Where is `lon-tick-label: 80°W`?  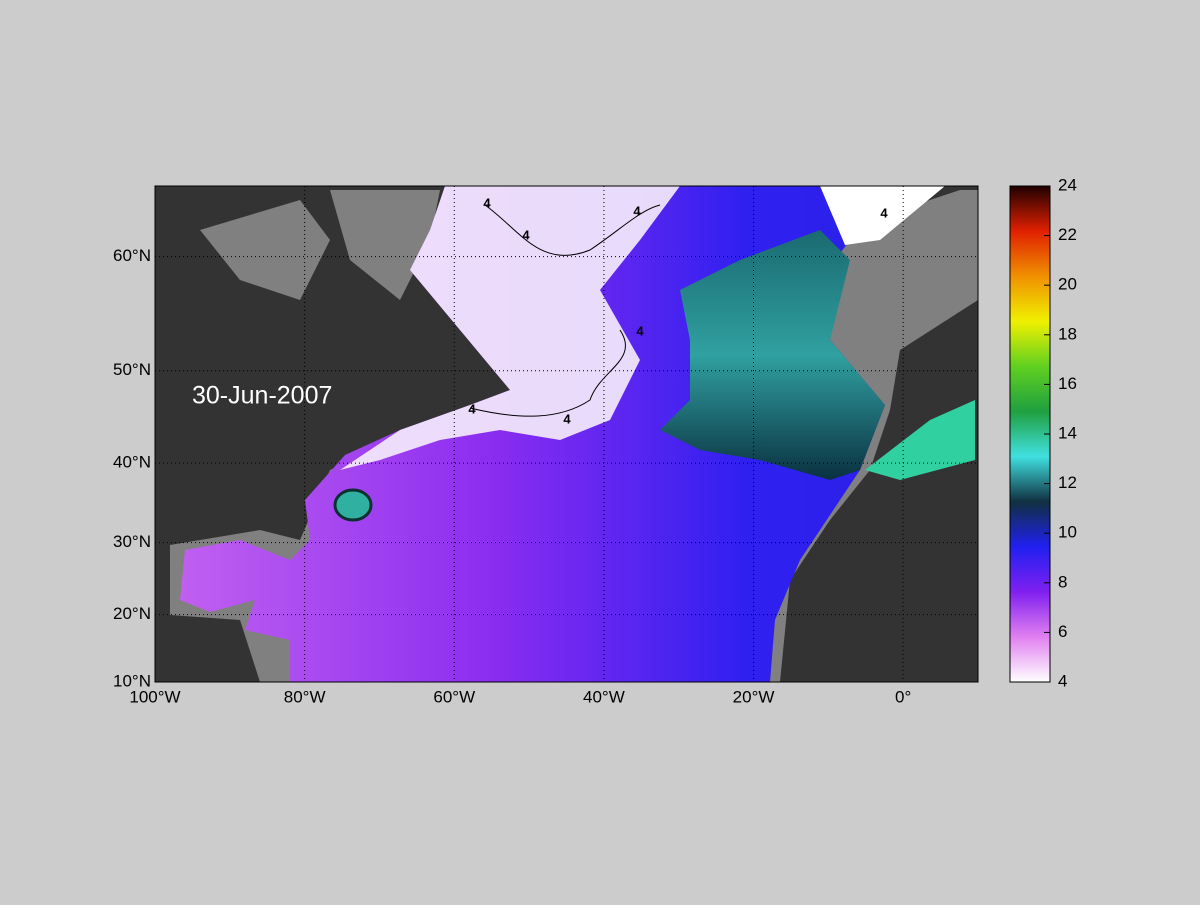
lon-tick-label: 80°W is located at coordinates (305, 696).